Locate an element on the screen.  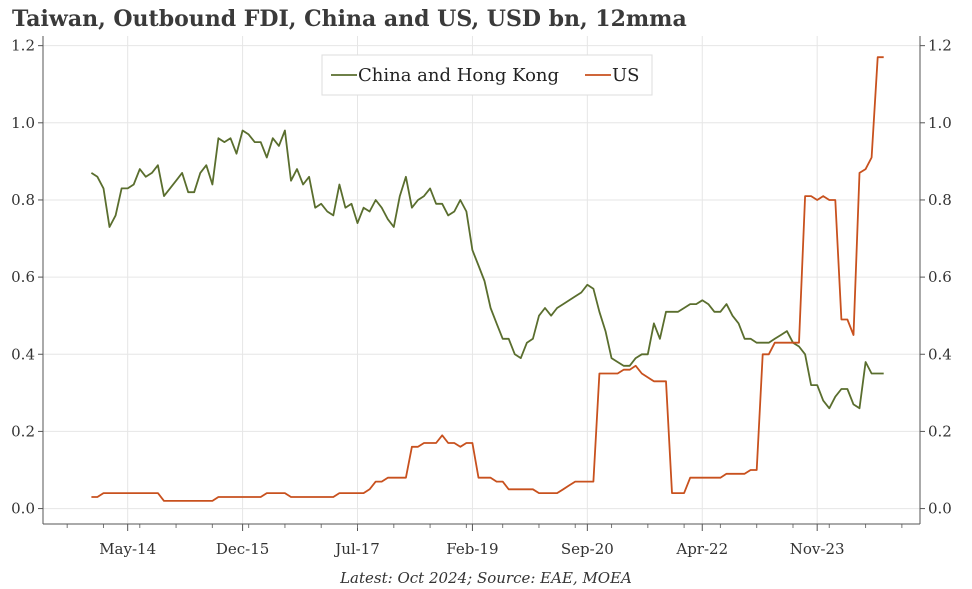
y-tick-label-right: 1.0 is located at coordinates (940, 123).